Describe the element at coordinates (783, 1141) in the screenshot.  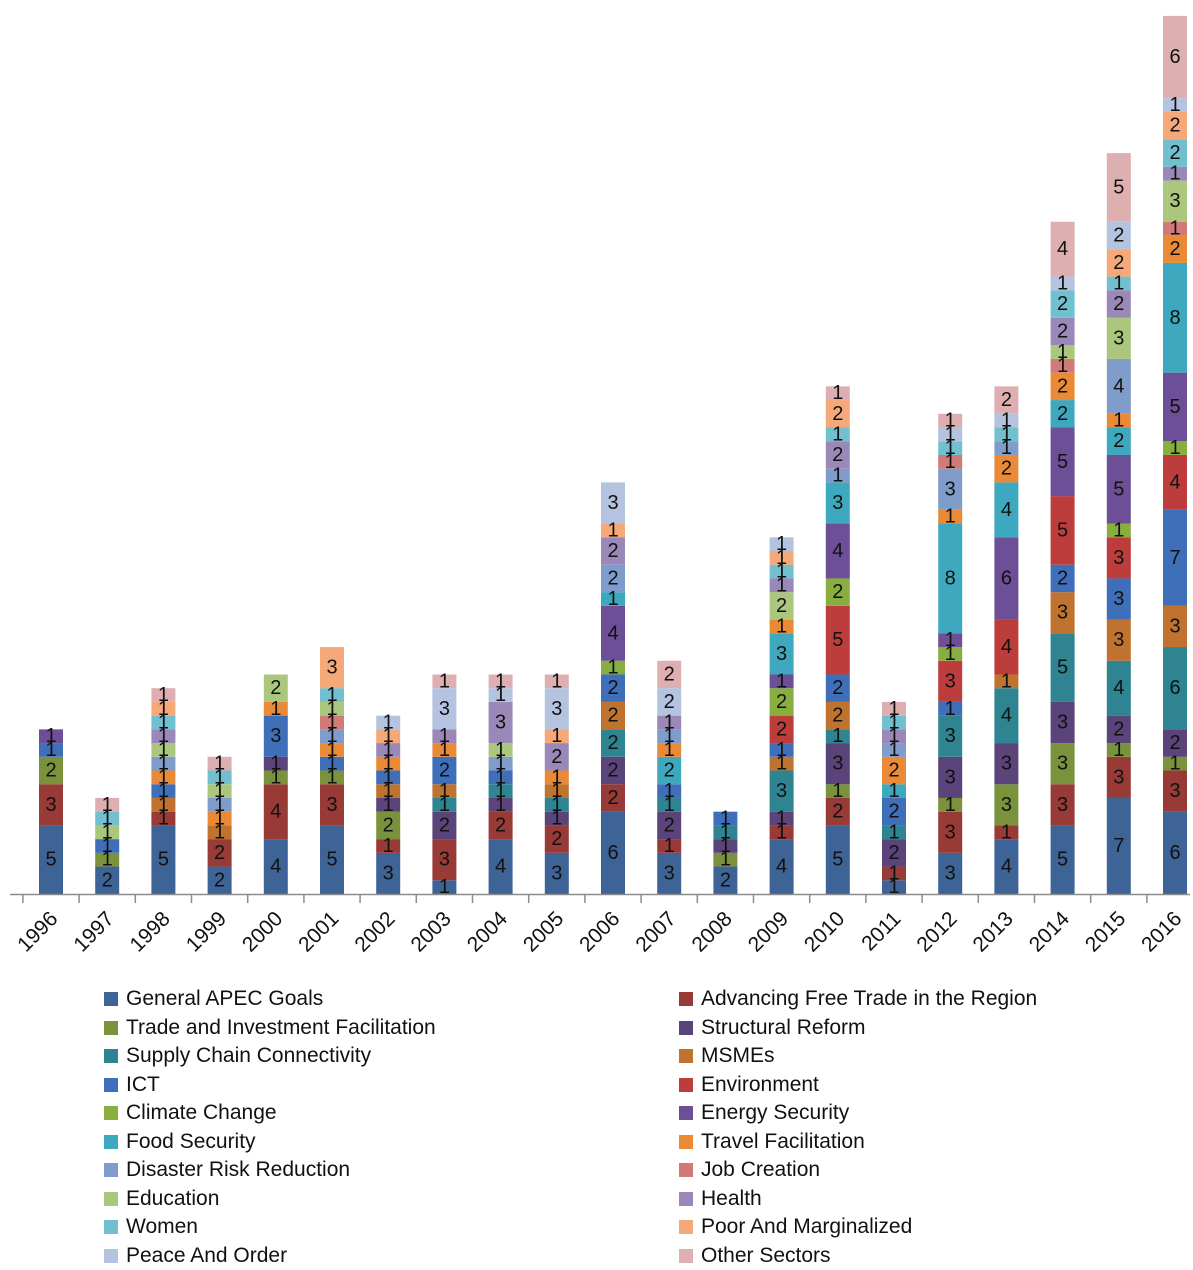
I see `legend-label: Travel Facilitation` at that location.